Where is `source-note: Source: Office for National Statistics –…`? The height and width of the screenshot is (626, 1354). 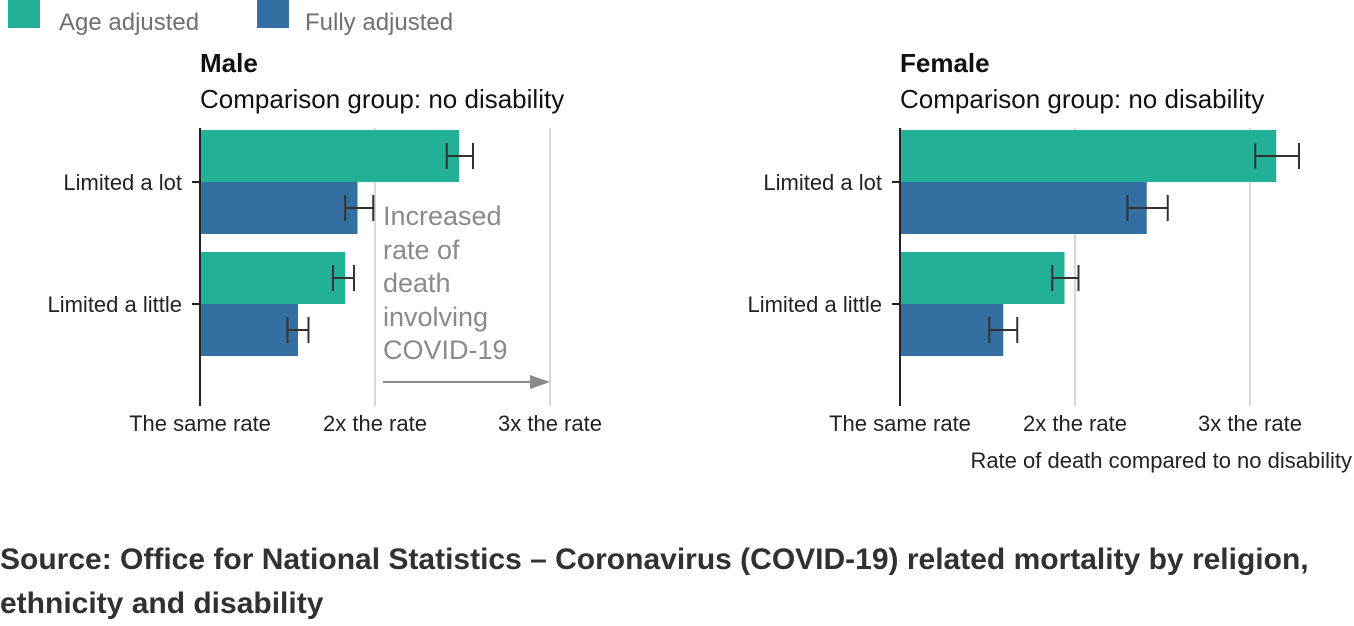
source-note: Source: Office for National Statistics –… is located at coordinates (654, 581).